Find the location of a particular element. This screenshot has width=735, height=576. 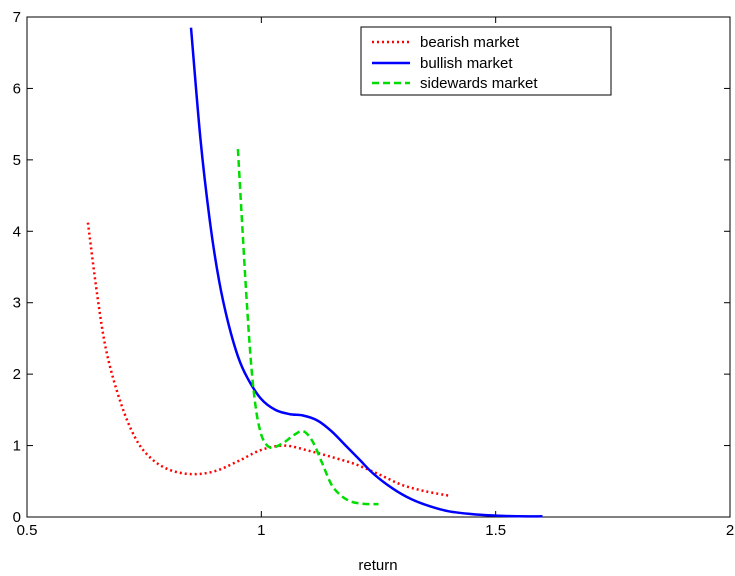

legend-label-bearish: bearish market is located at coordinates (470, 42).